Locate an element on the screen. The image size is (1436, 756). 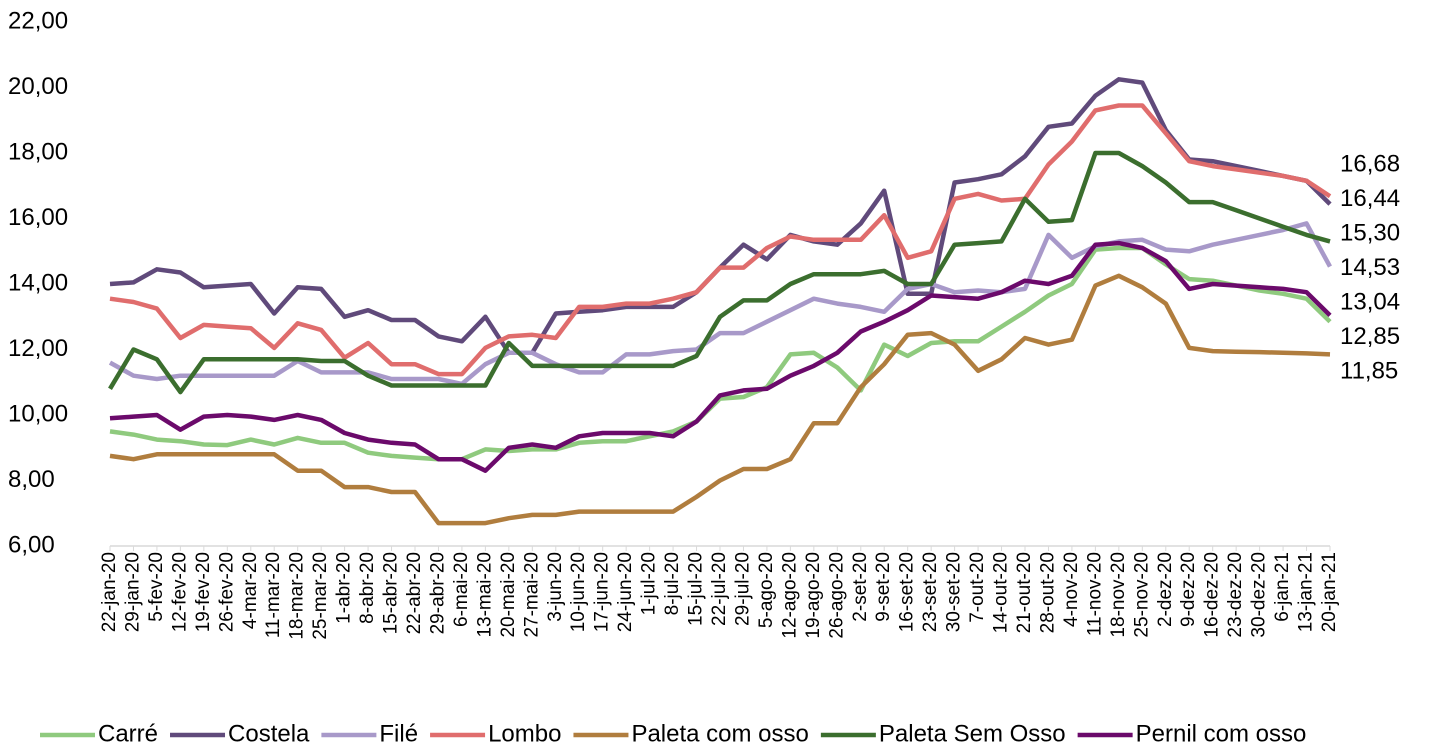
x-tick-label: 23-dez-20 is located at coordinates (1235, 595).